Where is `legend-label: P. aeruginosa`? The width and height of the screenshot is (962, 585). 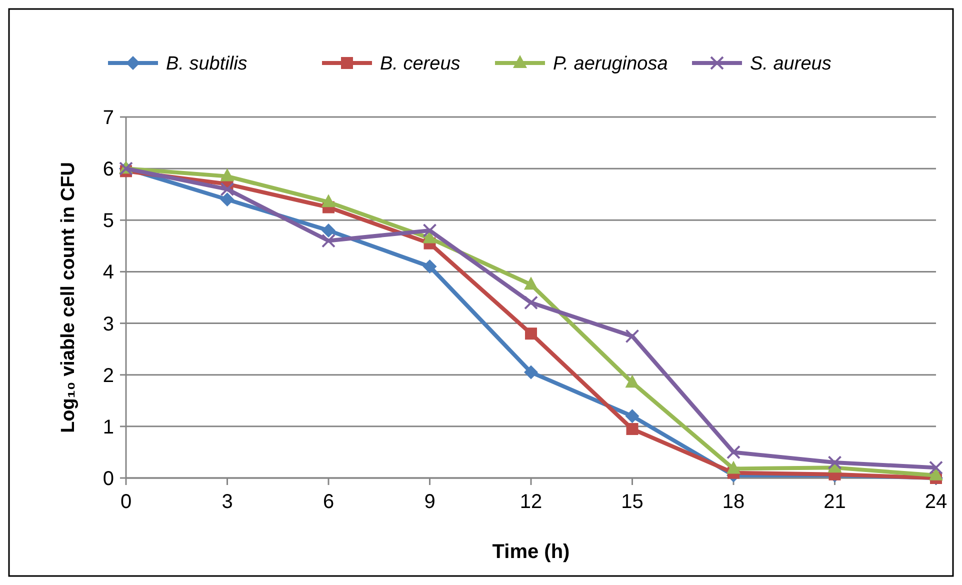
legend-label: P. aeruginosa is located at coordinates (610, 64).